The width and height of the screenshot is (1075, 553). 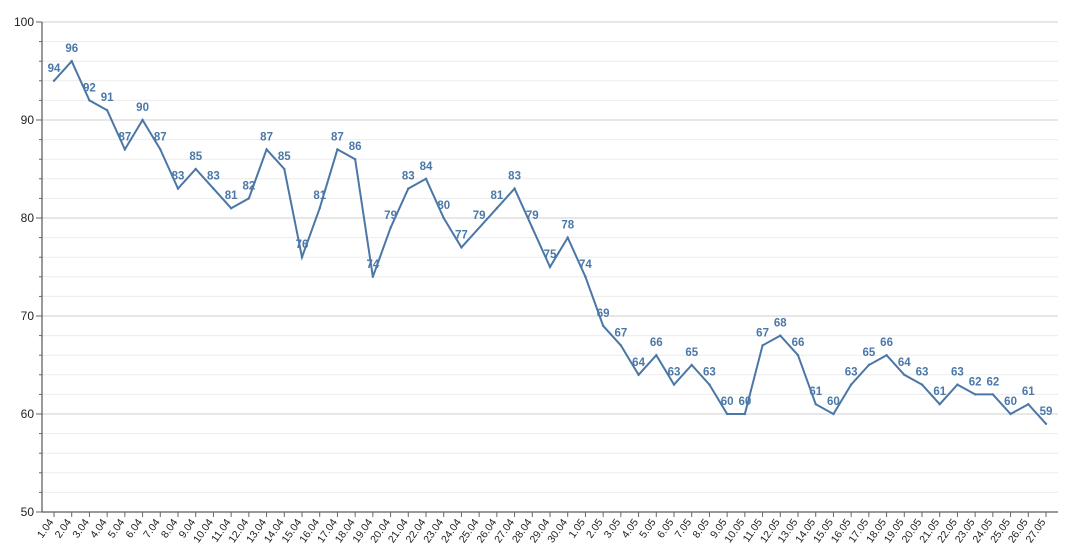 I want to click on data-label: 90, so click(x=142, y=108).